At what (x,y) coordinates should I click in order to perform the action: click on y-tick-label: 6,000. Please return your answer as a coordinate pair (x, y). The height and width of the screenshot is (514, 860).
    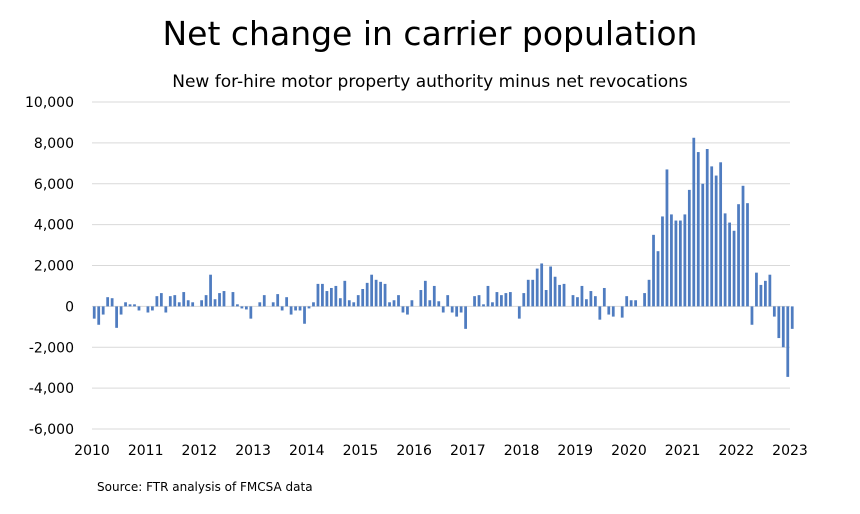
    Looking at the image, I should click on (54, 185).